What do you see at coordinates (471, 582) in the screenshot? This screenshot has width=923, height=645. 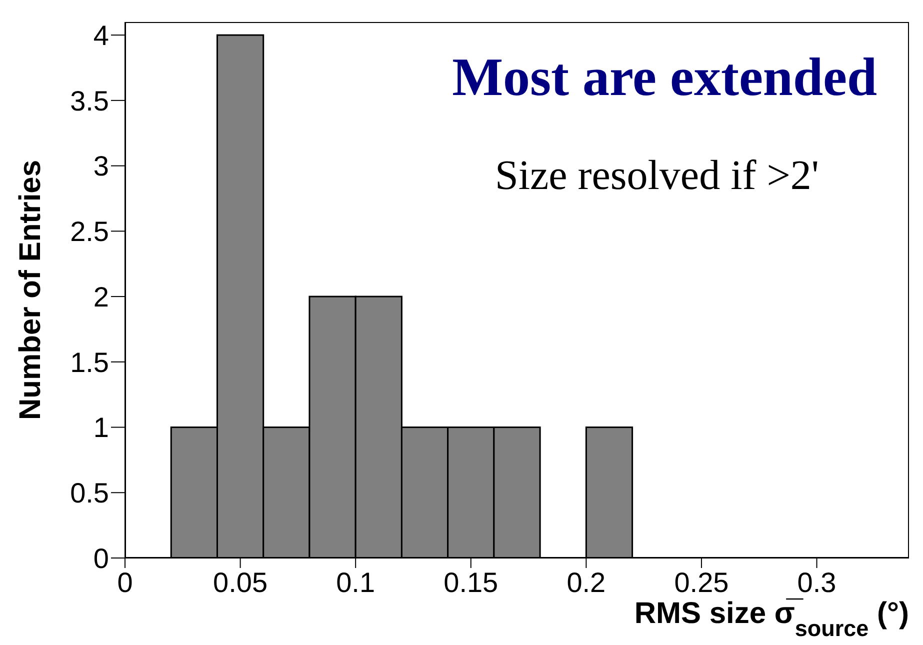 I see `x-tick-label: 0.15` at bounding box center [471, 582].